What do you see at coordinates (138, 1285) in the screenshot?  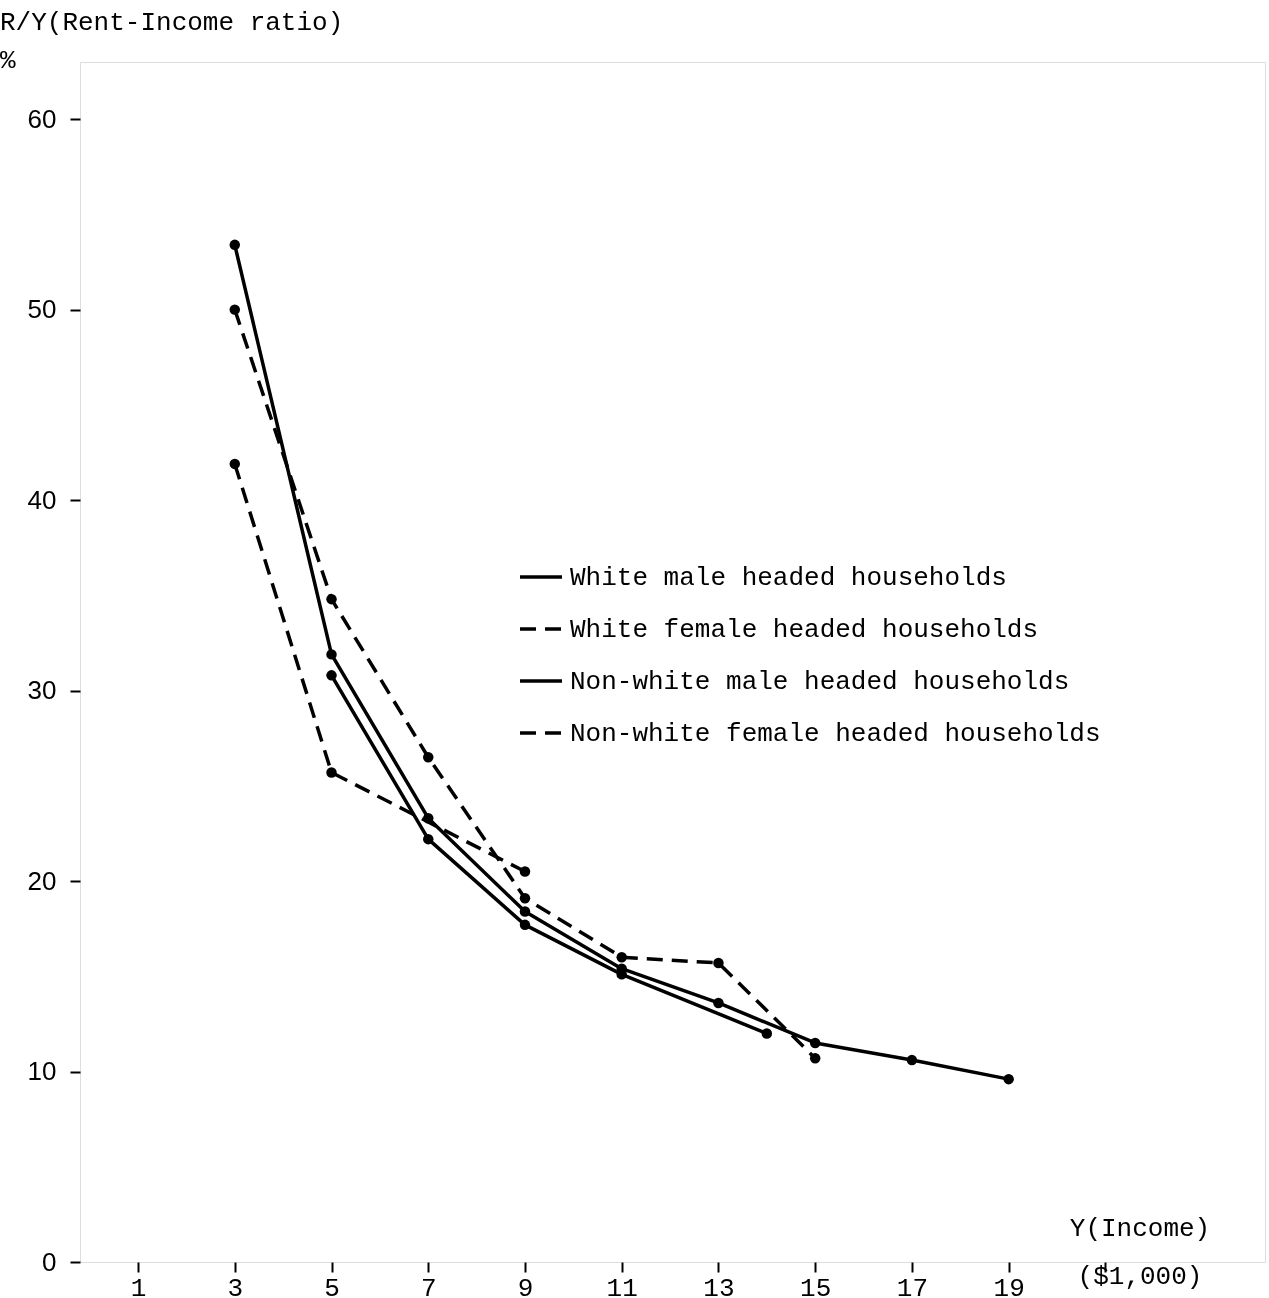 I see `x-tick-label: 1` at bounding box center [138, 1285].